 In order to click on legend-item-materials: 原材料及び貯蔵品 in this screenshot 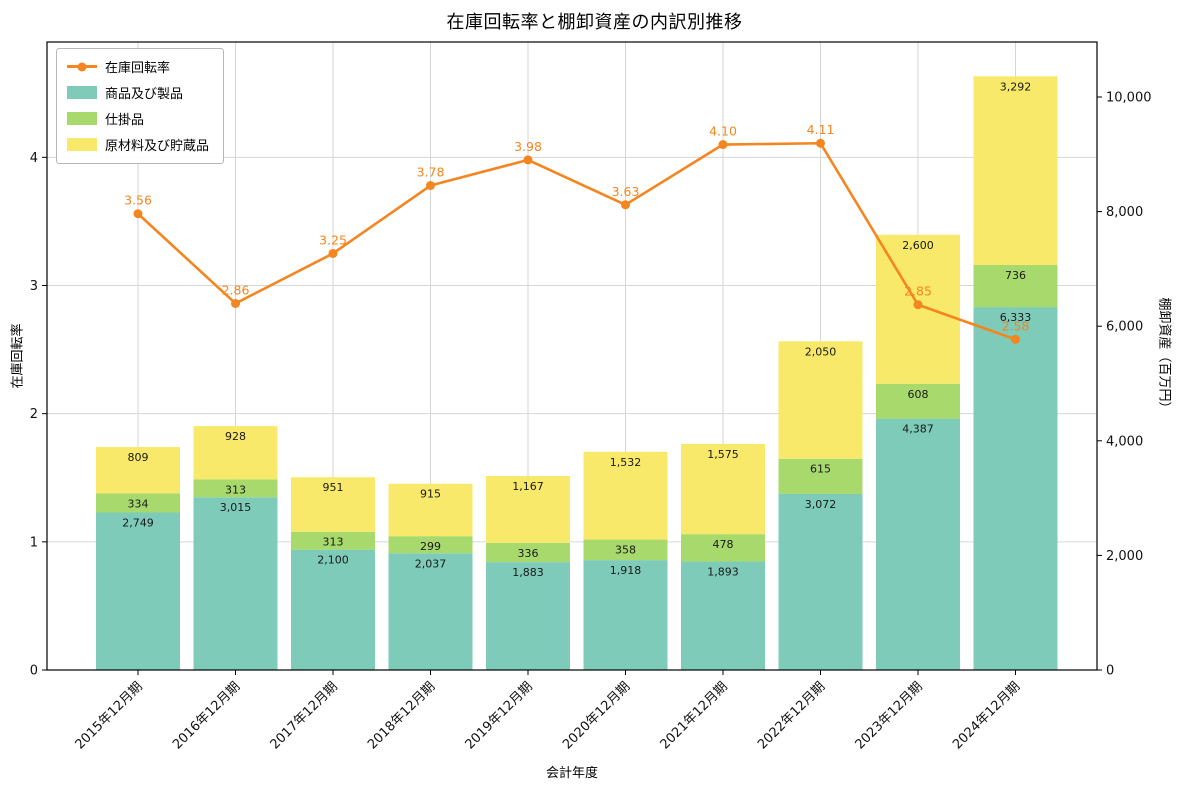, I will do `click(138, 144)`.